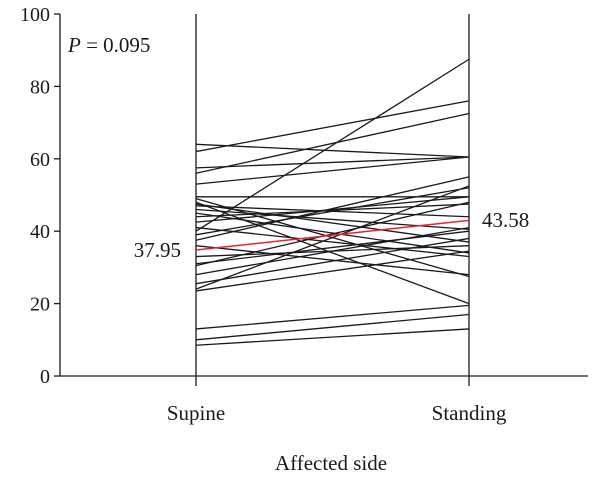 The image size is (600, 482). I want to click on y-tick-label: 100, so click(35, 15).